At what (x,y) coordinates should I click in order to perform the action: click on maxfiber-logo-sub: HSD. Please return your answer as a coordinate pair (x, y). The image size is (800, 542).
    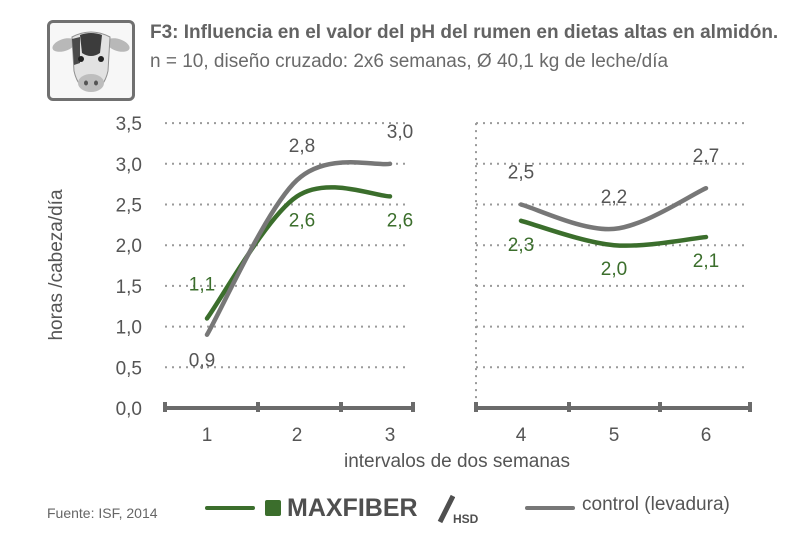
    Looking at the image, I should click on (466, 519).